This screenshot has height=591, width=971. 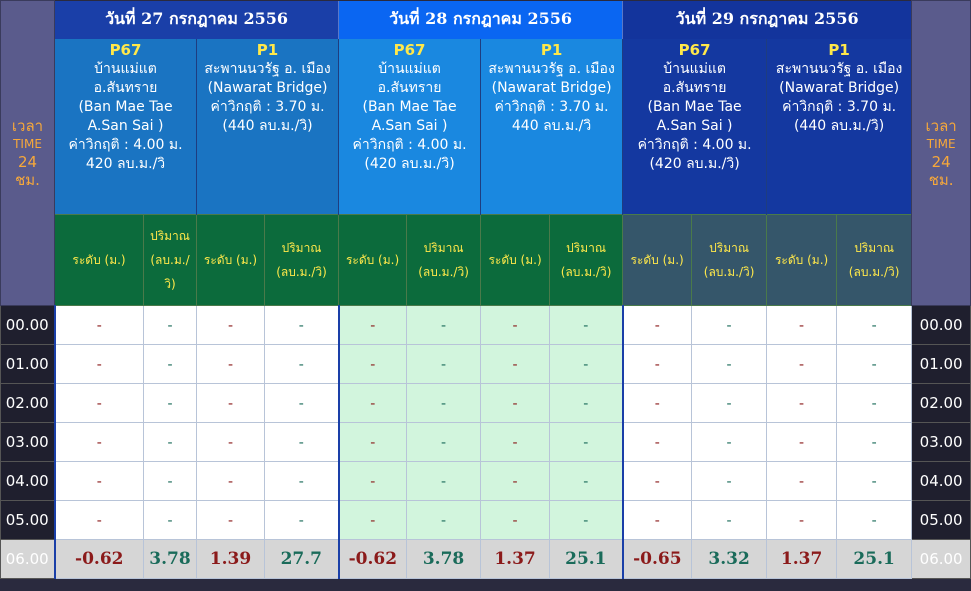 I want to click on table-row: 01.00- - - - - - - - - - - -01.00, so click(x=485, y=364).